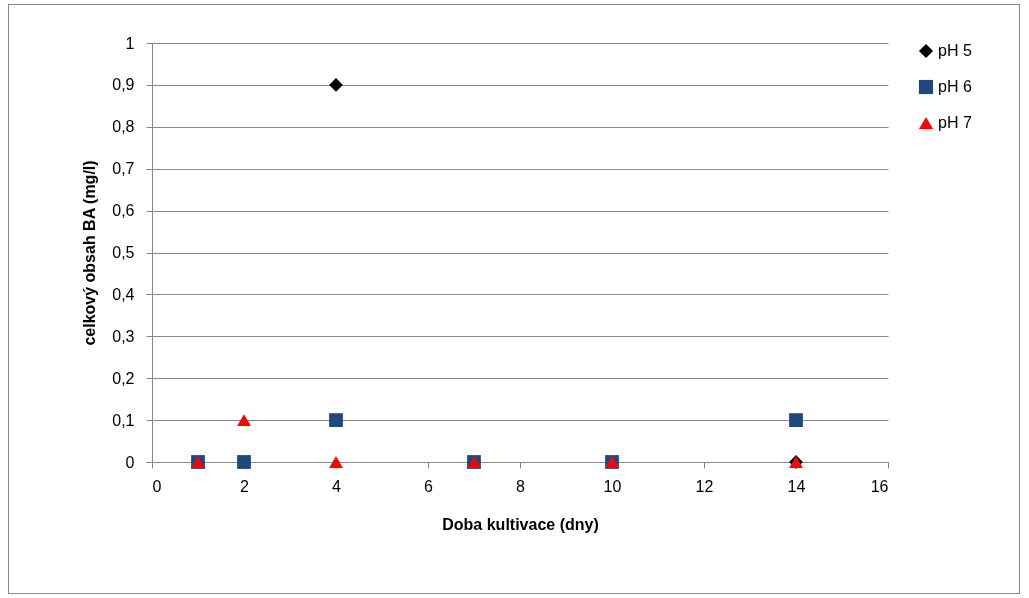 The height and width of the screenshot is (598, 1029). What do you see at coordinates (955, 122) in the screenshot?
I see `legend-label: pH 7` at bounding box center [955, 122].